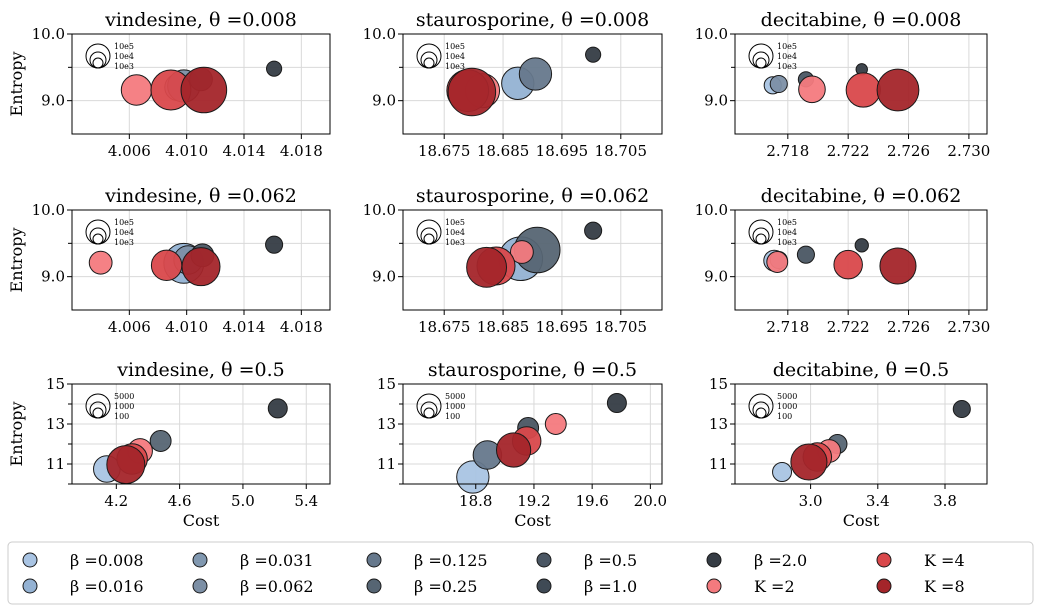  I want to click on x-tick-label: 19.6, so click(591, 501).